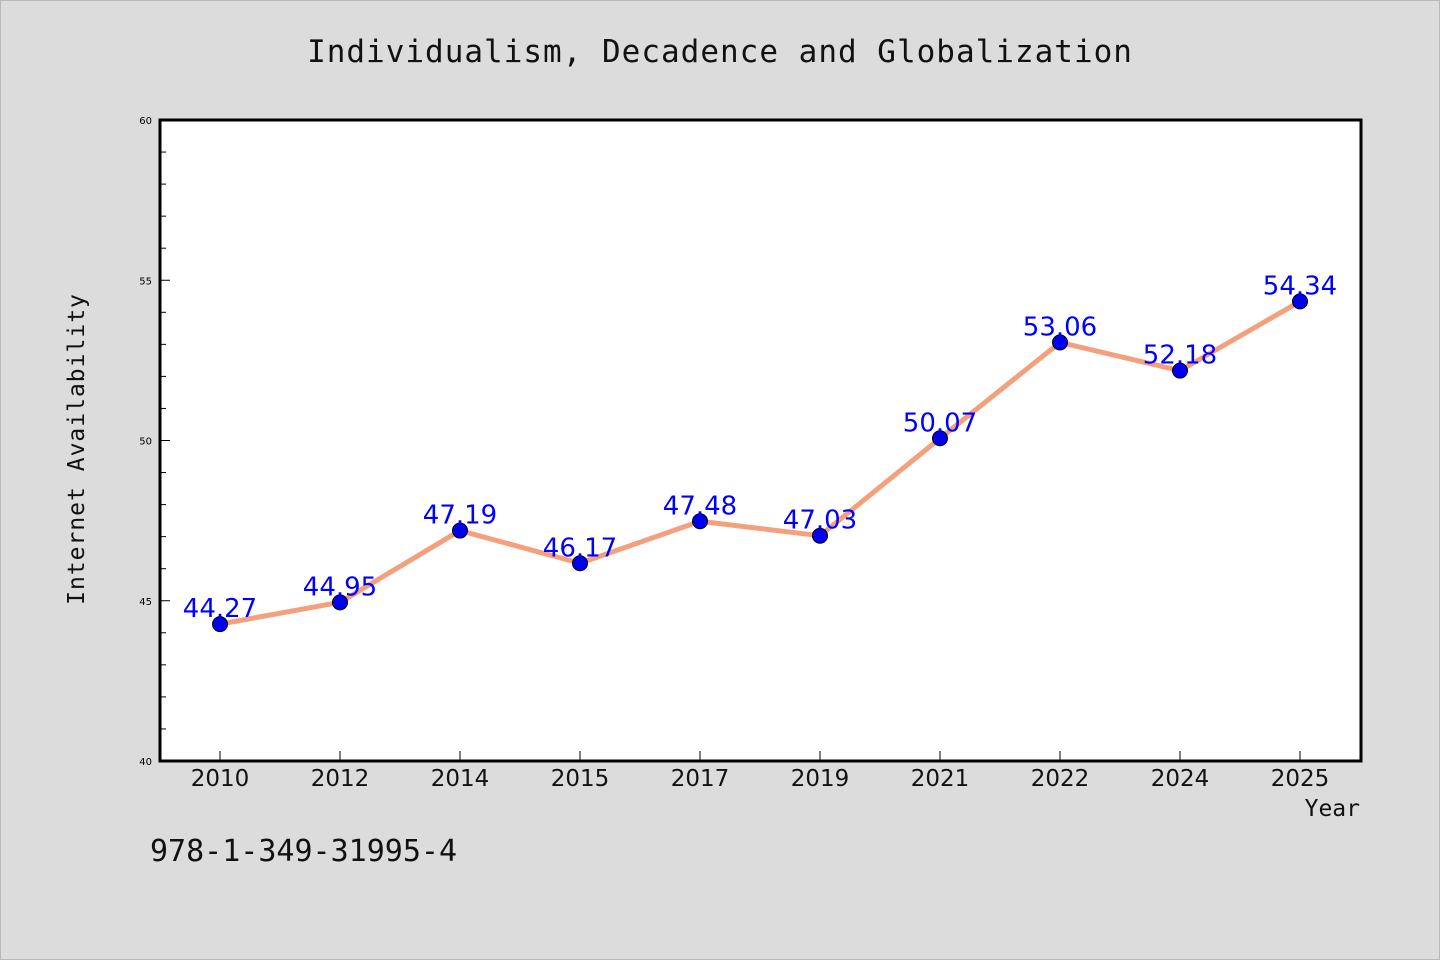 This screenshot has height=960, width=1440. I want to click on x-tick-label: 2024, so click(1180, 779).